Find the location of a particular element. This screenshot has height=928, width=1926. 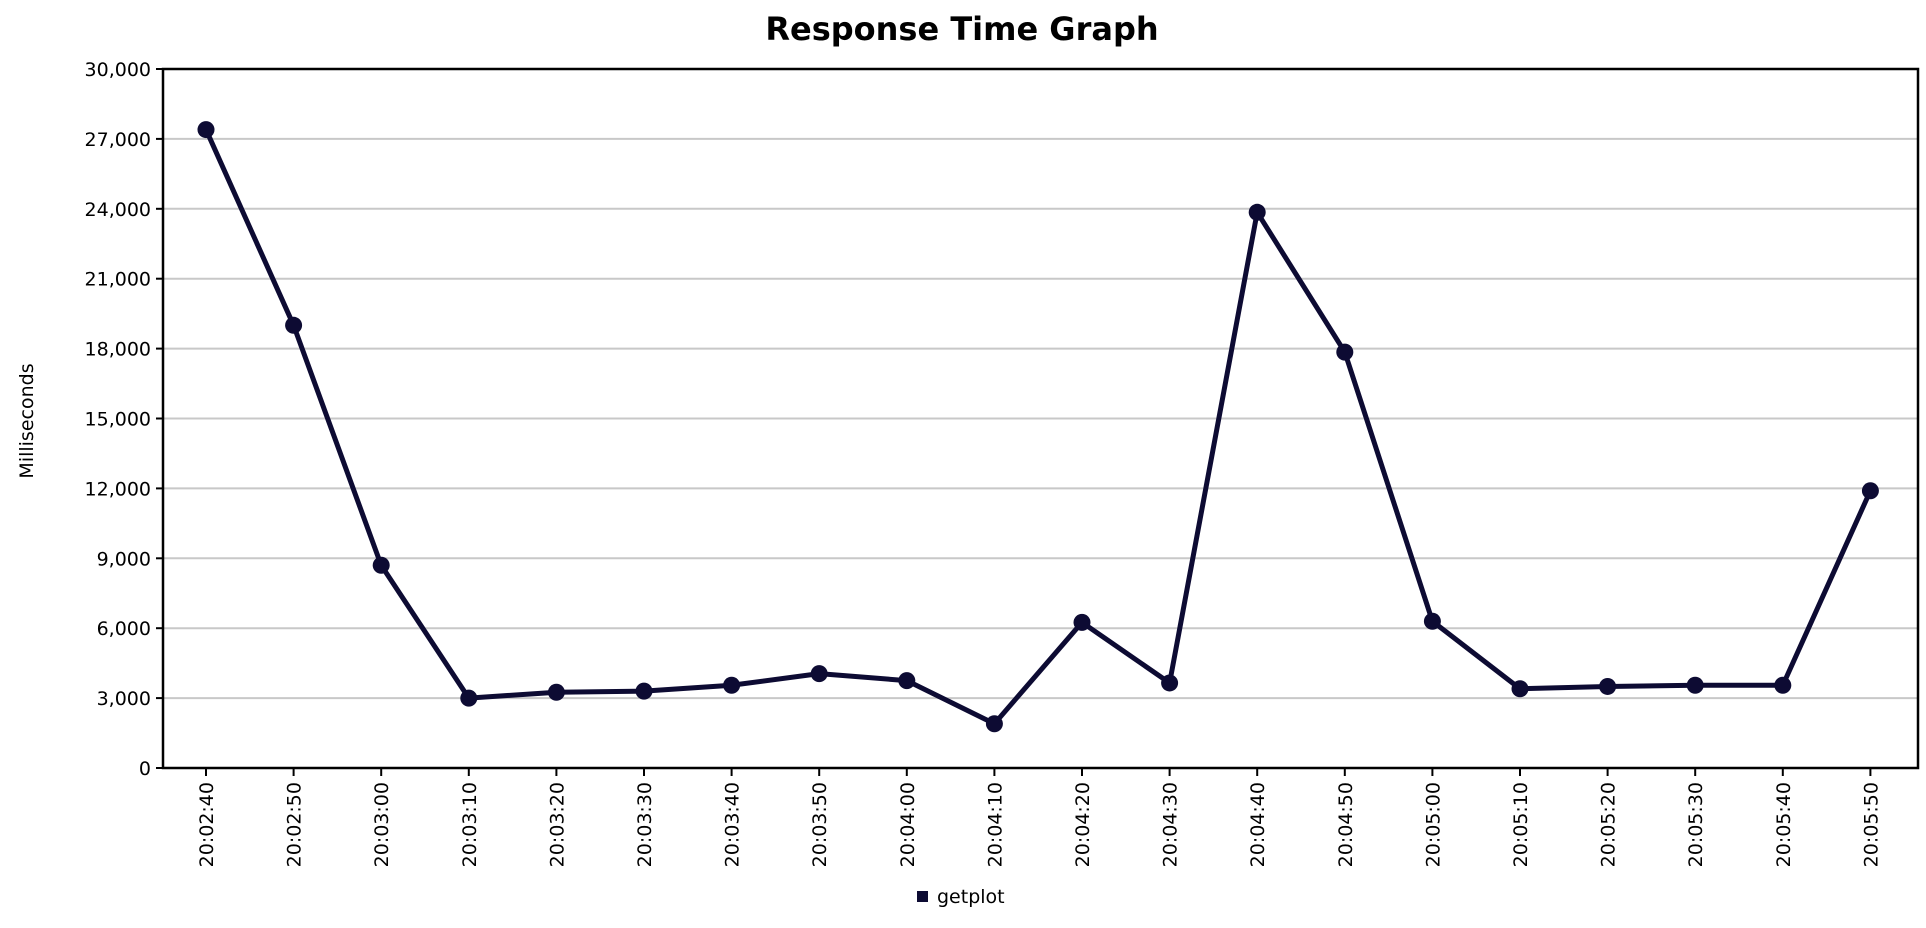

x-tick-label: 20:04:00 is located at coordinates (908, 824).